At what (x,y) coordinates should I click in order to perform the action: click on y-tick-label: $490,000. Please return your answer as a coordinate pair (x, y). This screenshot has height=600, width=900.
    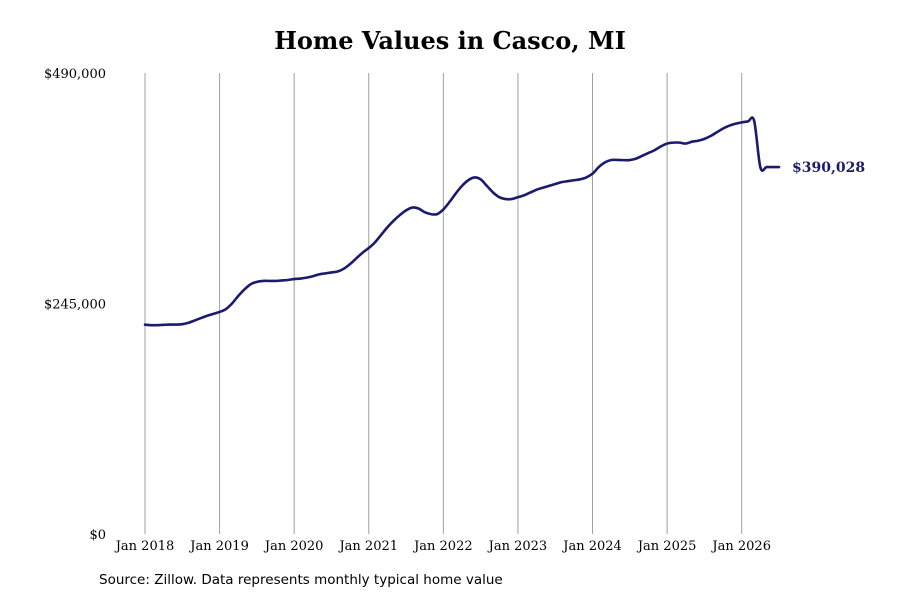
    Looking at the image, I should click on (75, 74).